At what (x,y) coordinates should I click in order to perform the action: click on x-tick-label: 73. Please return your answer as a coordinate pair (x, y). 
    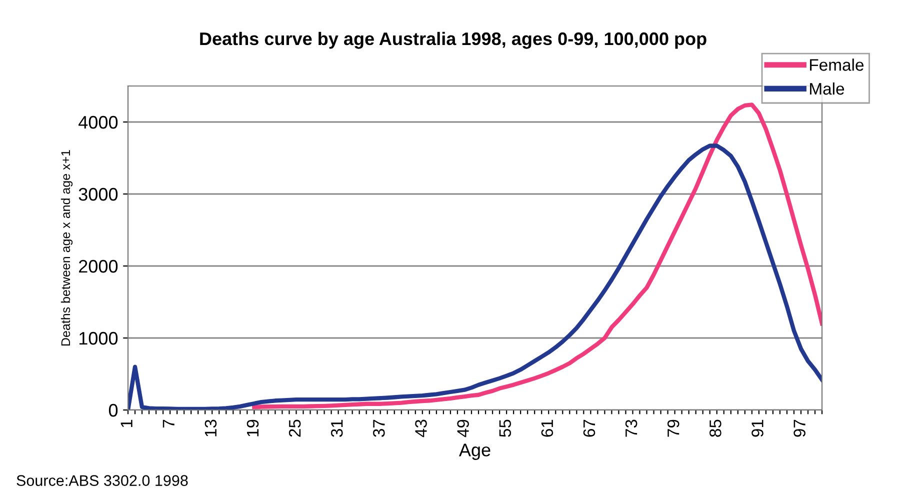
    Looking at the image, I should click on (631, 428).